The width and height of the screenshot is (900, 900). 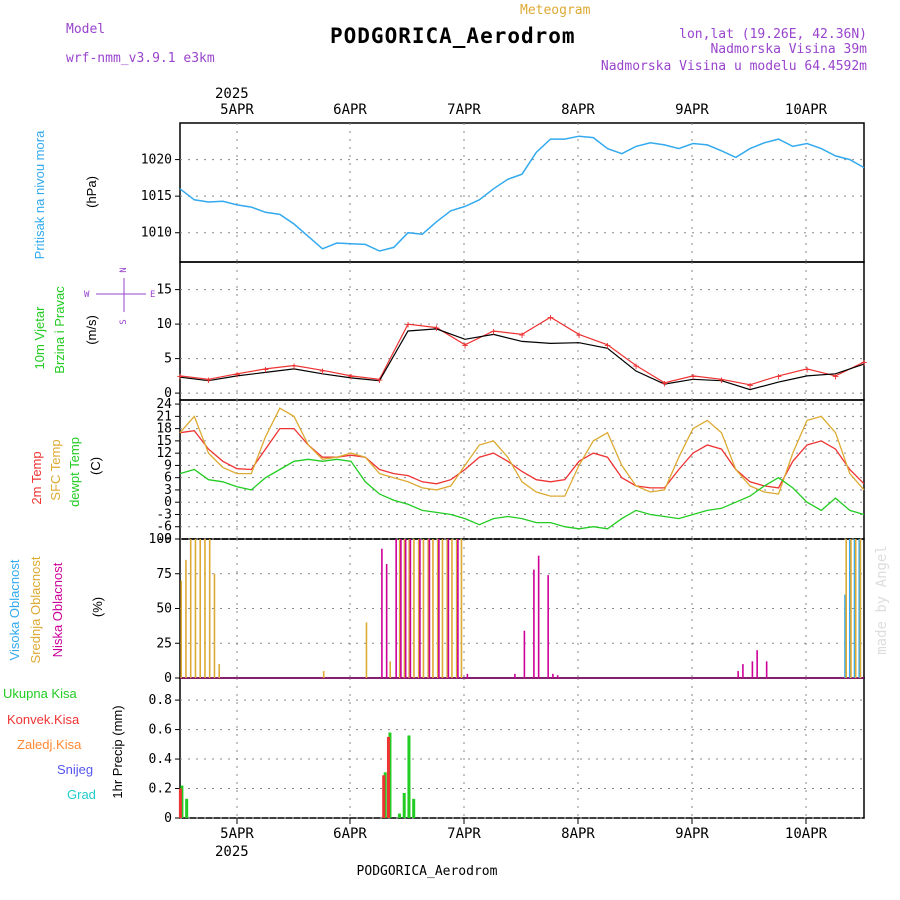 What do you see at coordinates (427, 871) in the screenshot?
I see `footer-title: PODGORICA_Aerodrom` at bounding box center [427, 871].